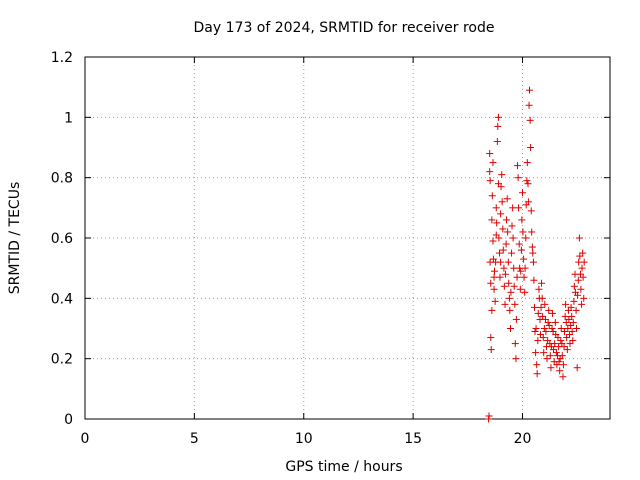 The height and width of the screenshot is (480, 640). I want to click on x-tick-label: 5, so click(194, 439).